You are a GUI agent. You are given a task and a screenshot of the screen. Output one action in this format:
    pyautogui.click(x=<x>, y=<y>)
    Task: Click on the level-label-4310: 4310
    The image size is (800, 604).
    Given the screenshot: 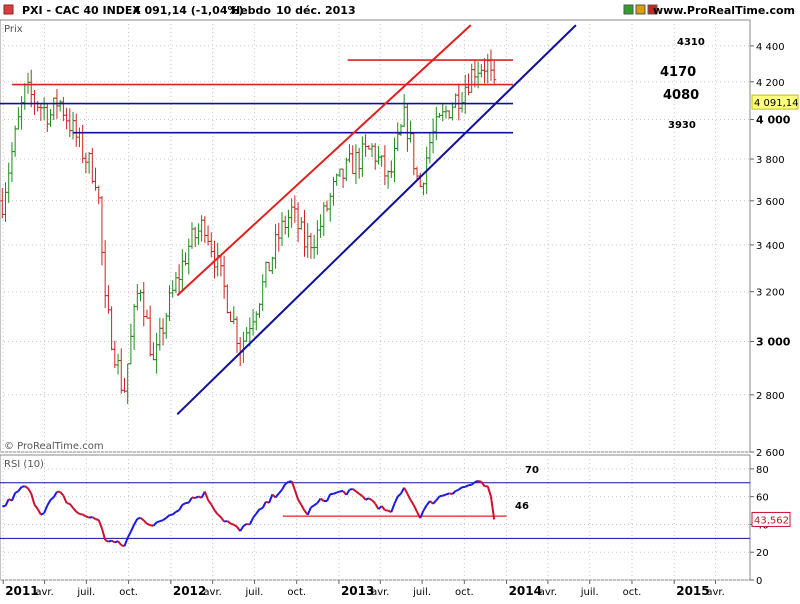 What is the action you would take?
    pyautogui.click(x=691, y=42)
    